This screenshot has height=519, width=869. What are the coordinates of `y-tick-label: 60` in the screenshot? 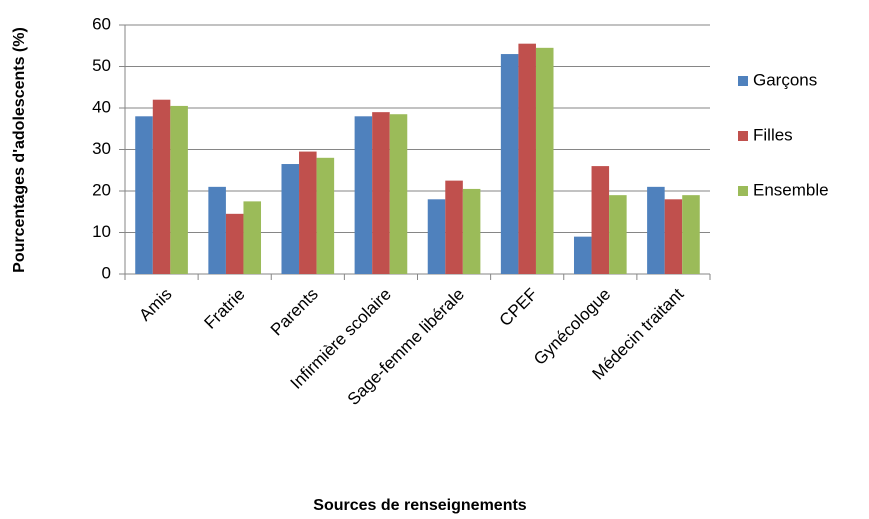 It's located at (101, 23).